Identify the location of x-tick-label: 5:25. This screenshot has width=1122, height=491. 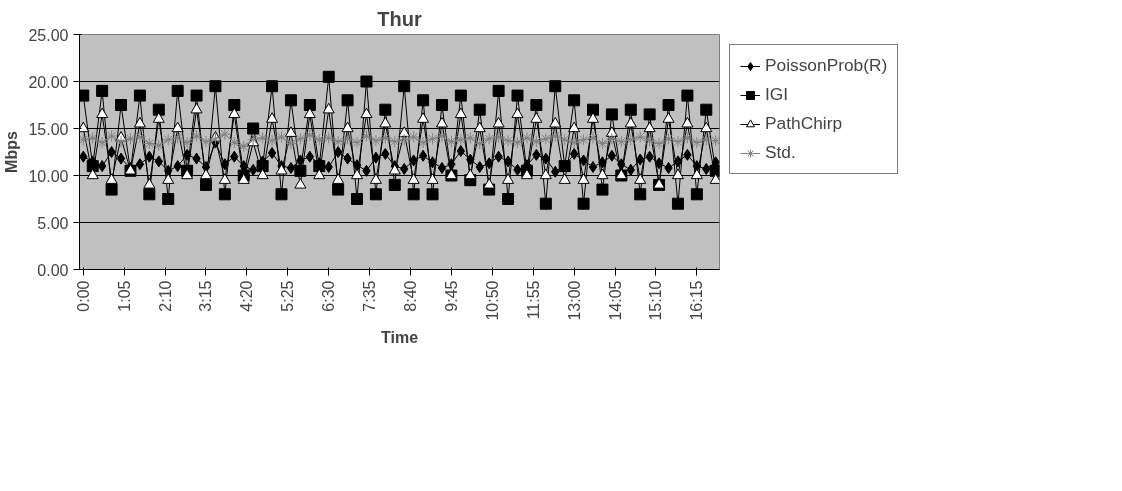
(288, 296).